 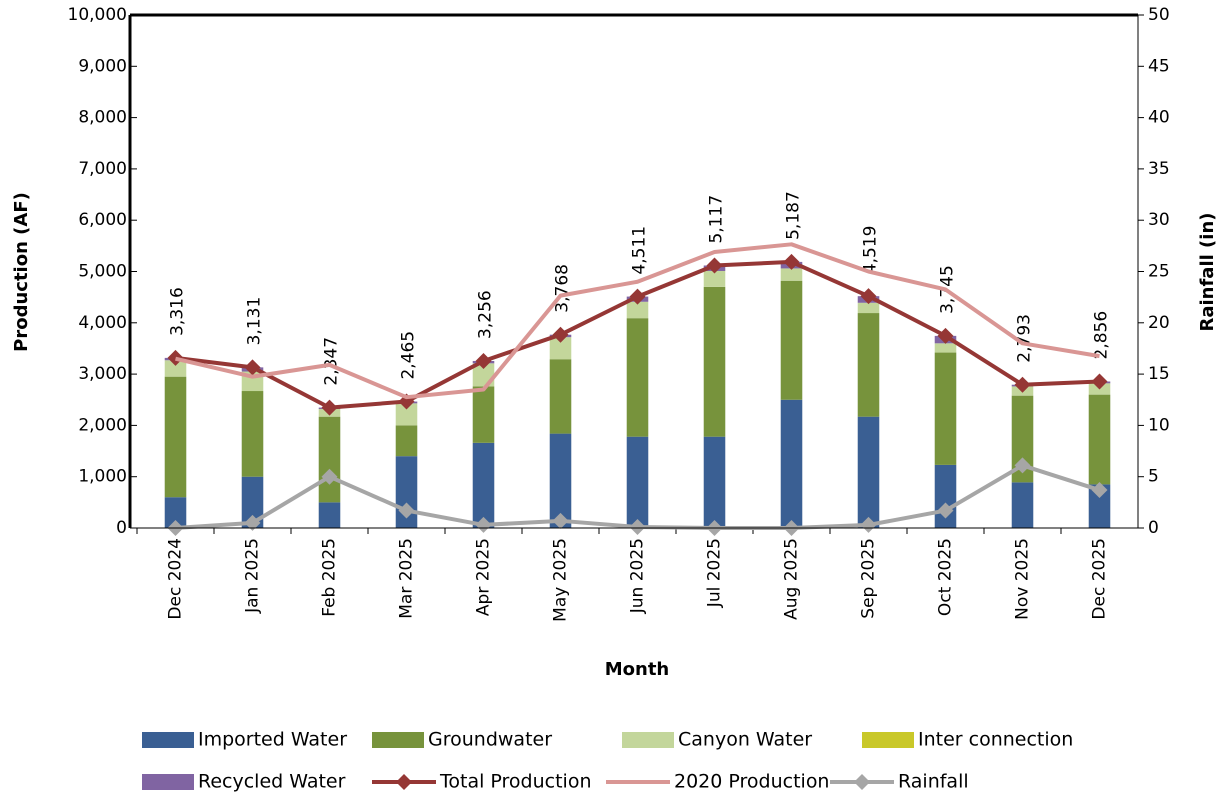 I want to click on legend-label: Imported Water, so click(x=272, y=740).